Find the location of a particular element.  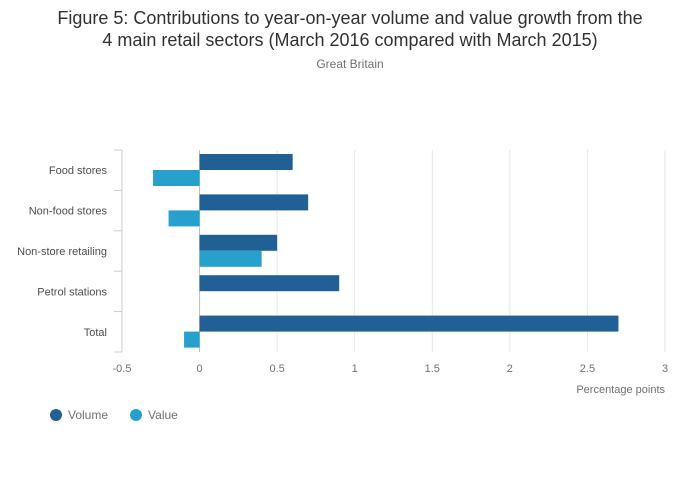

x-tick-label: 3 is located at coordinates (665, 369).